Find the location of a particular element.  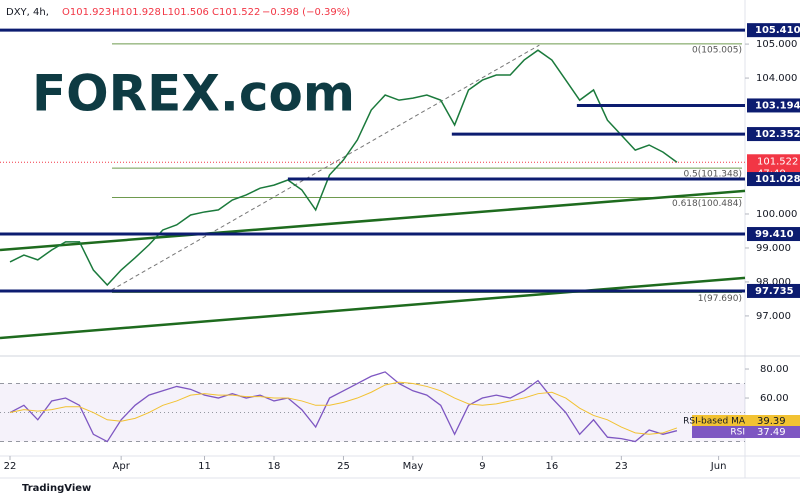

fib-label: 1(97.690) is located at coordinates (720, 299).